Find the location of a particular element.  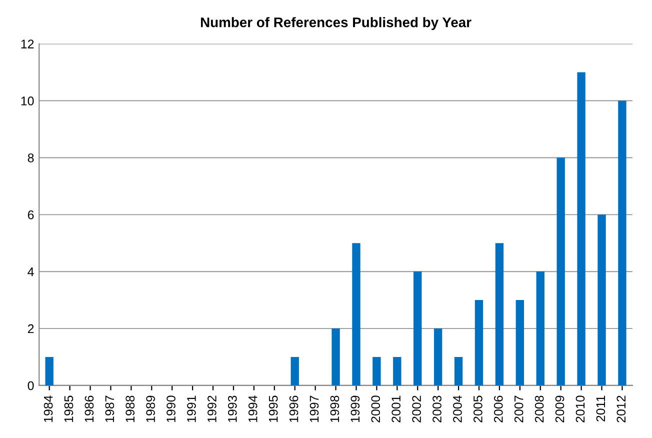

x-tick-label: 1997 is located at coordinates (314, 409).